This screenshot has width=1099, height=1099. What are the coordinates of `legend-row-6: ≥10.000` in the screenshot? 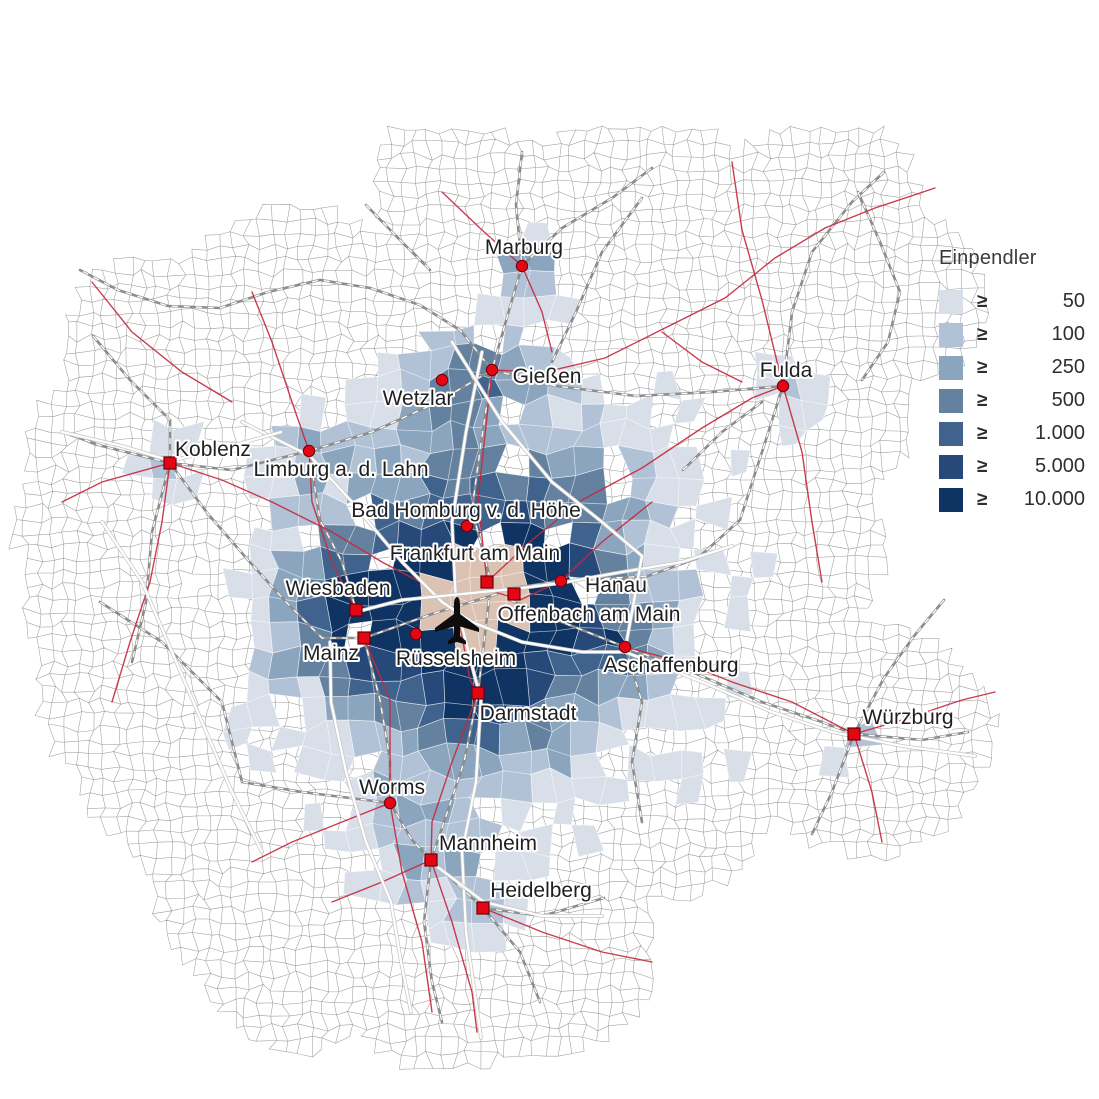 It's located at (1015, 499).